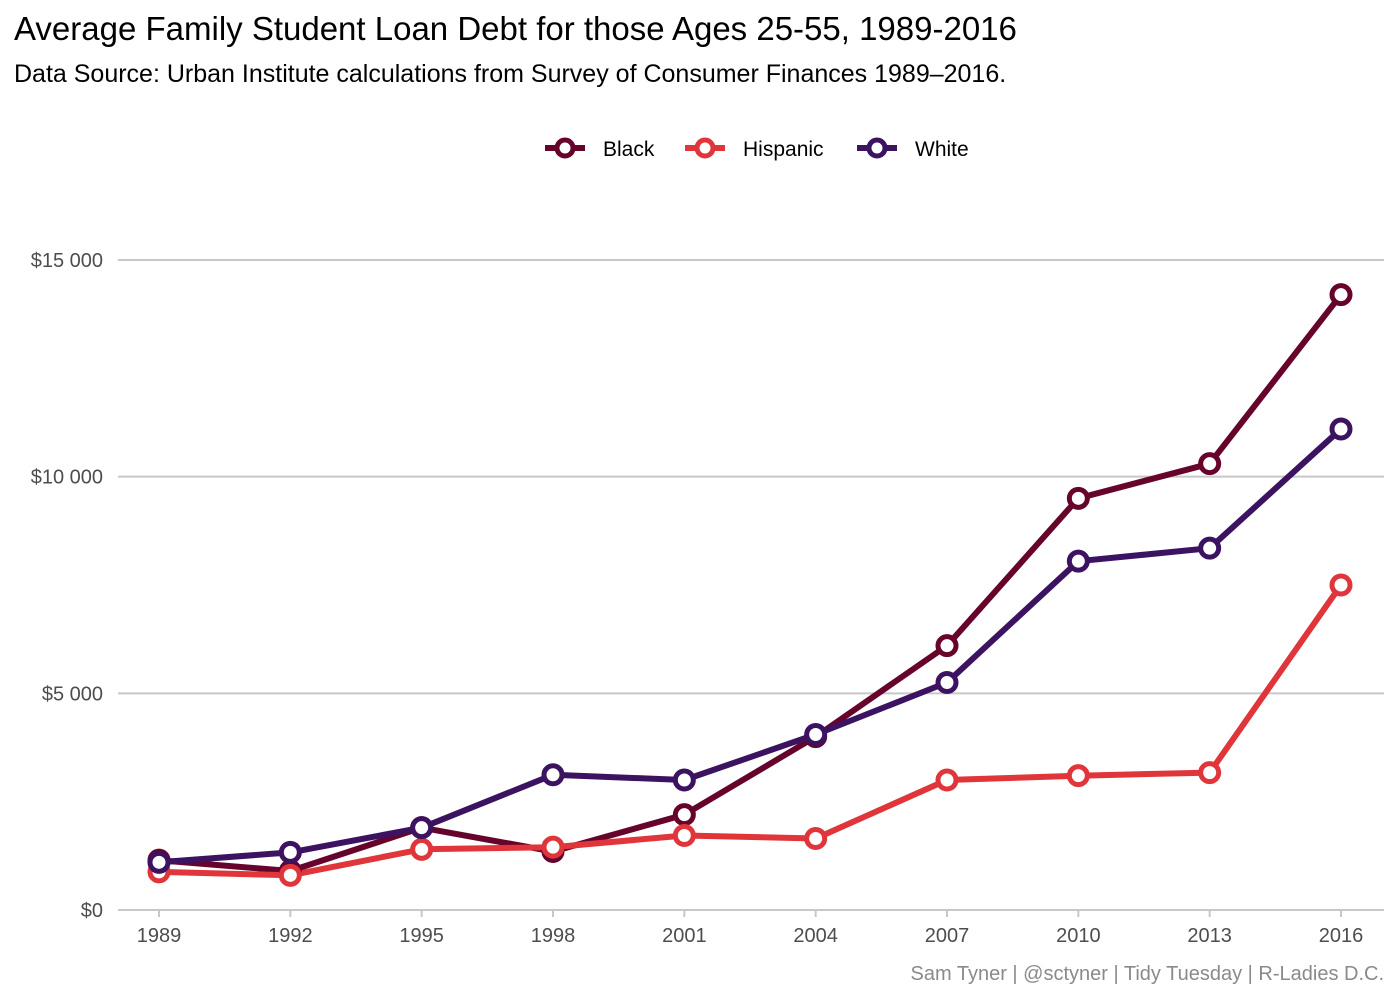 The image size is (1400, 1000). I want to click on legend-label-white: White, so click(942, 149).